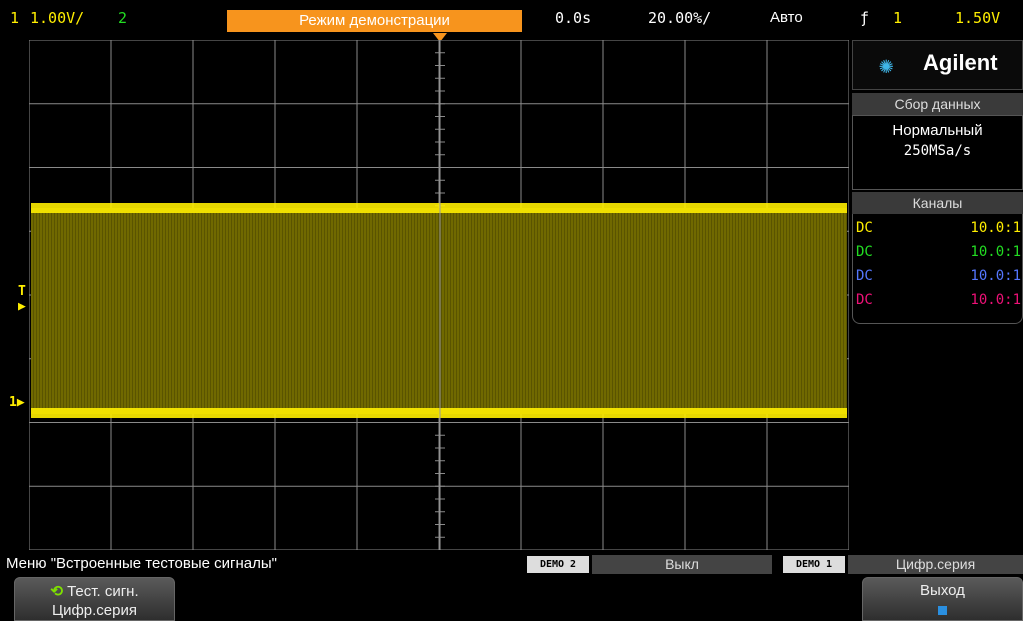 The height and width of the screenshot is (621, 1023). What do you see at coordinates (786, 17) in the screenshot?
I see `trigger-mode: Авто` at bounding box center [786, 17].